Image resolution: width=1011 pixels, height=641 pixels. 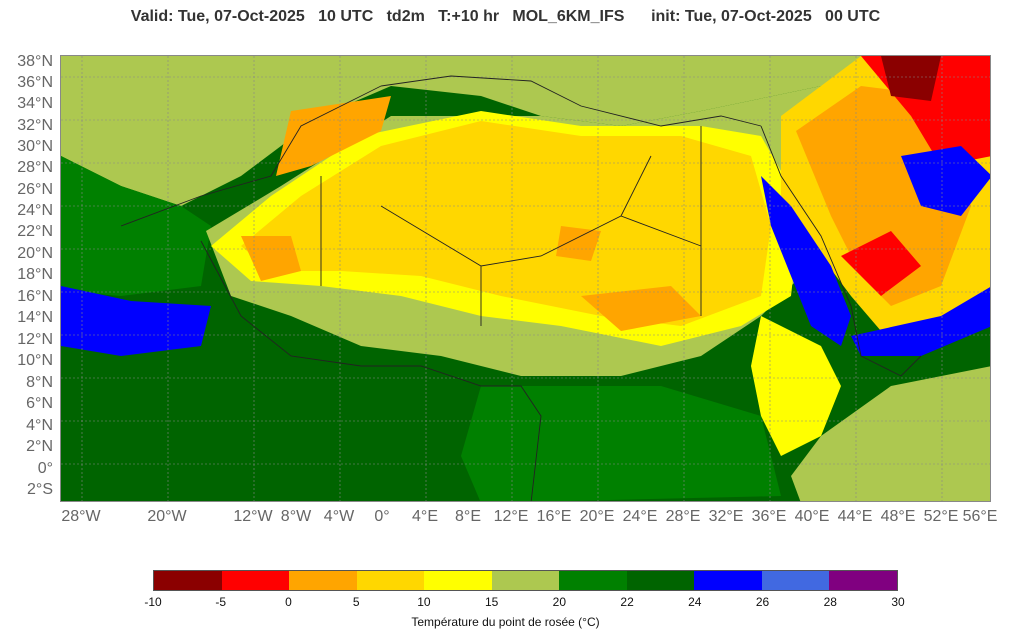 I want to click on lat-label: 34°N, so click(x=35, y=103).